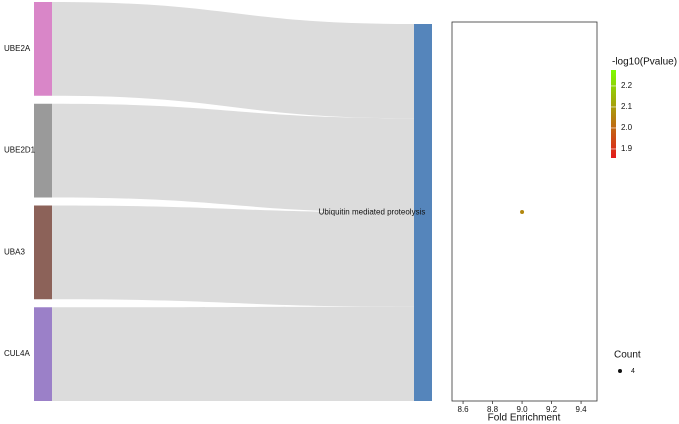 This screenshot has height=424, width=679. What do you see at coordinates (627, 355) in the screenshot?
I see `size-legend-title: Count` at bounding box center [627, 355].